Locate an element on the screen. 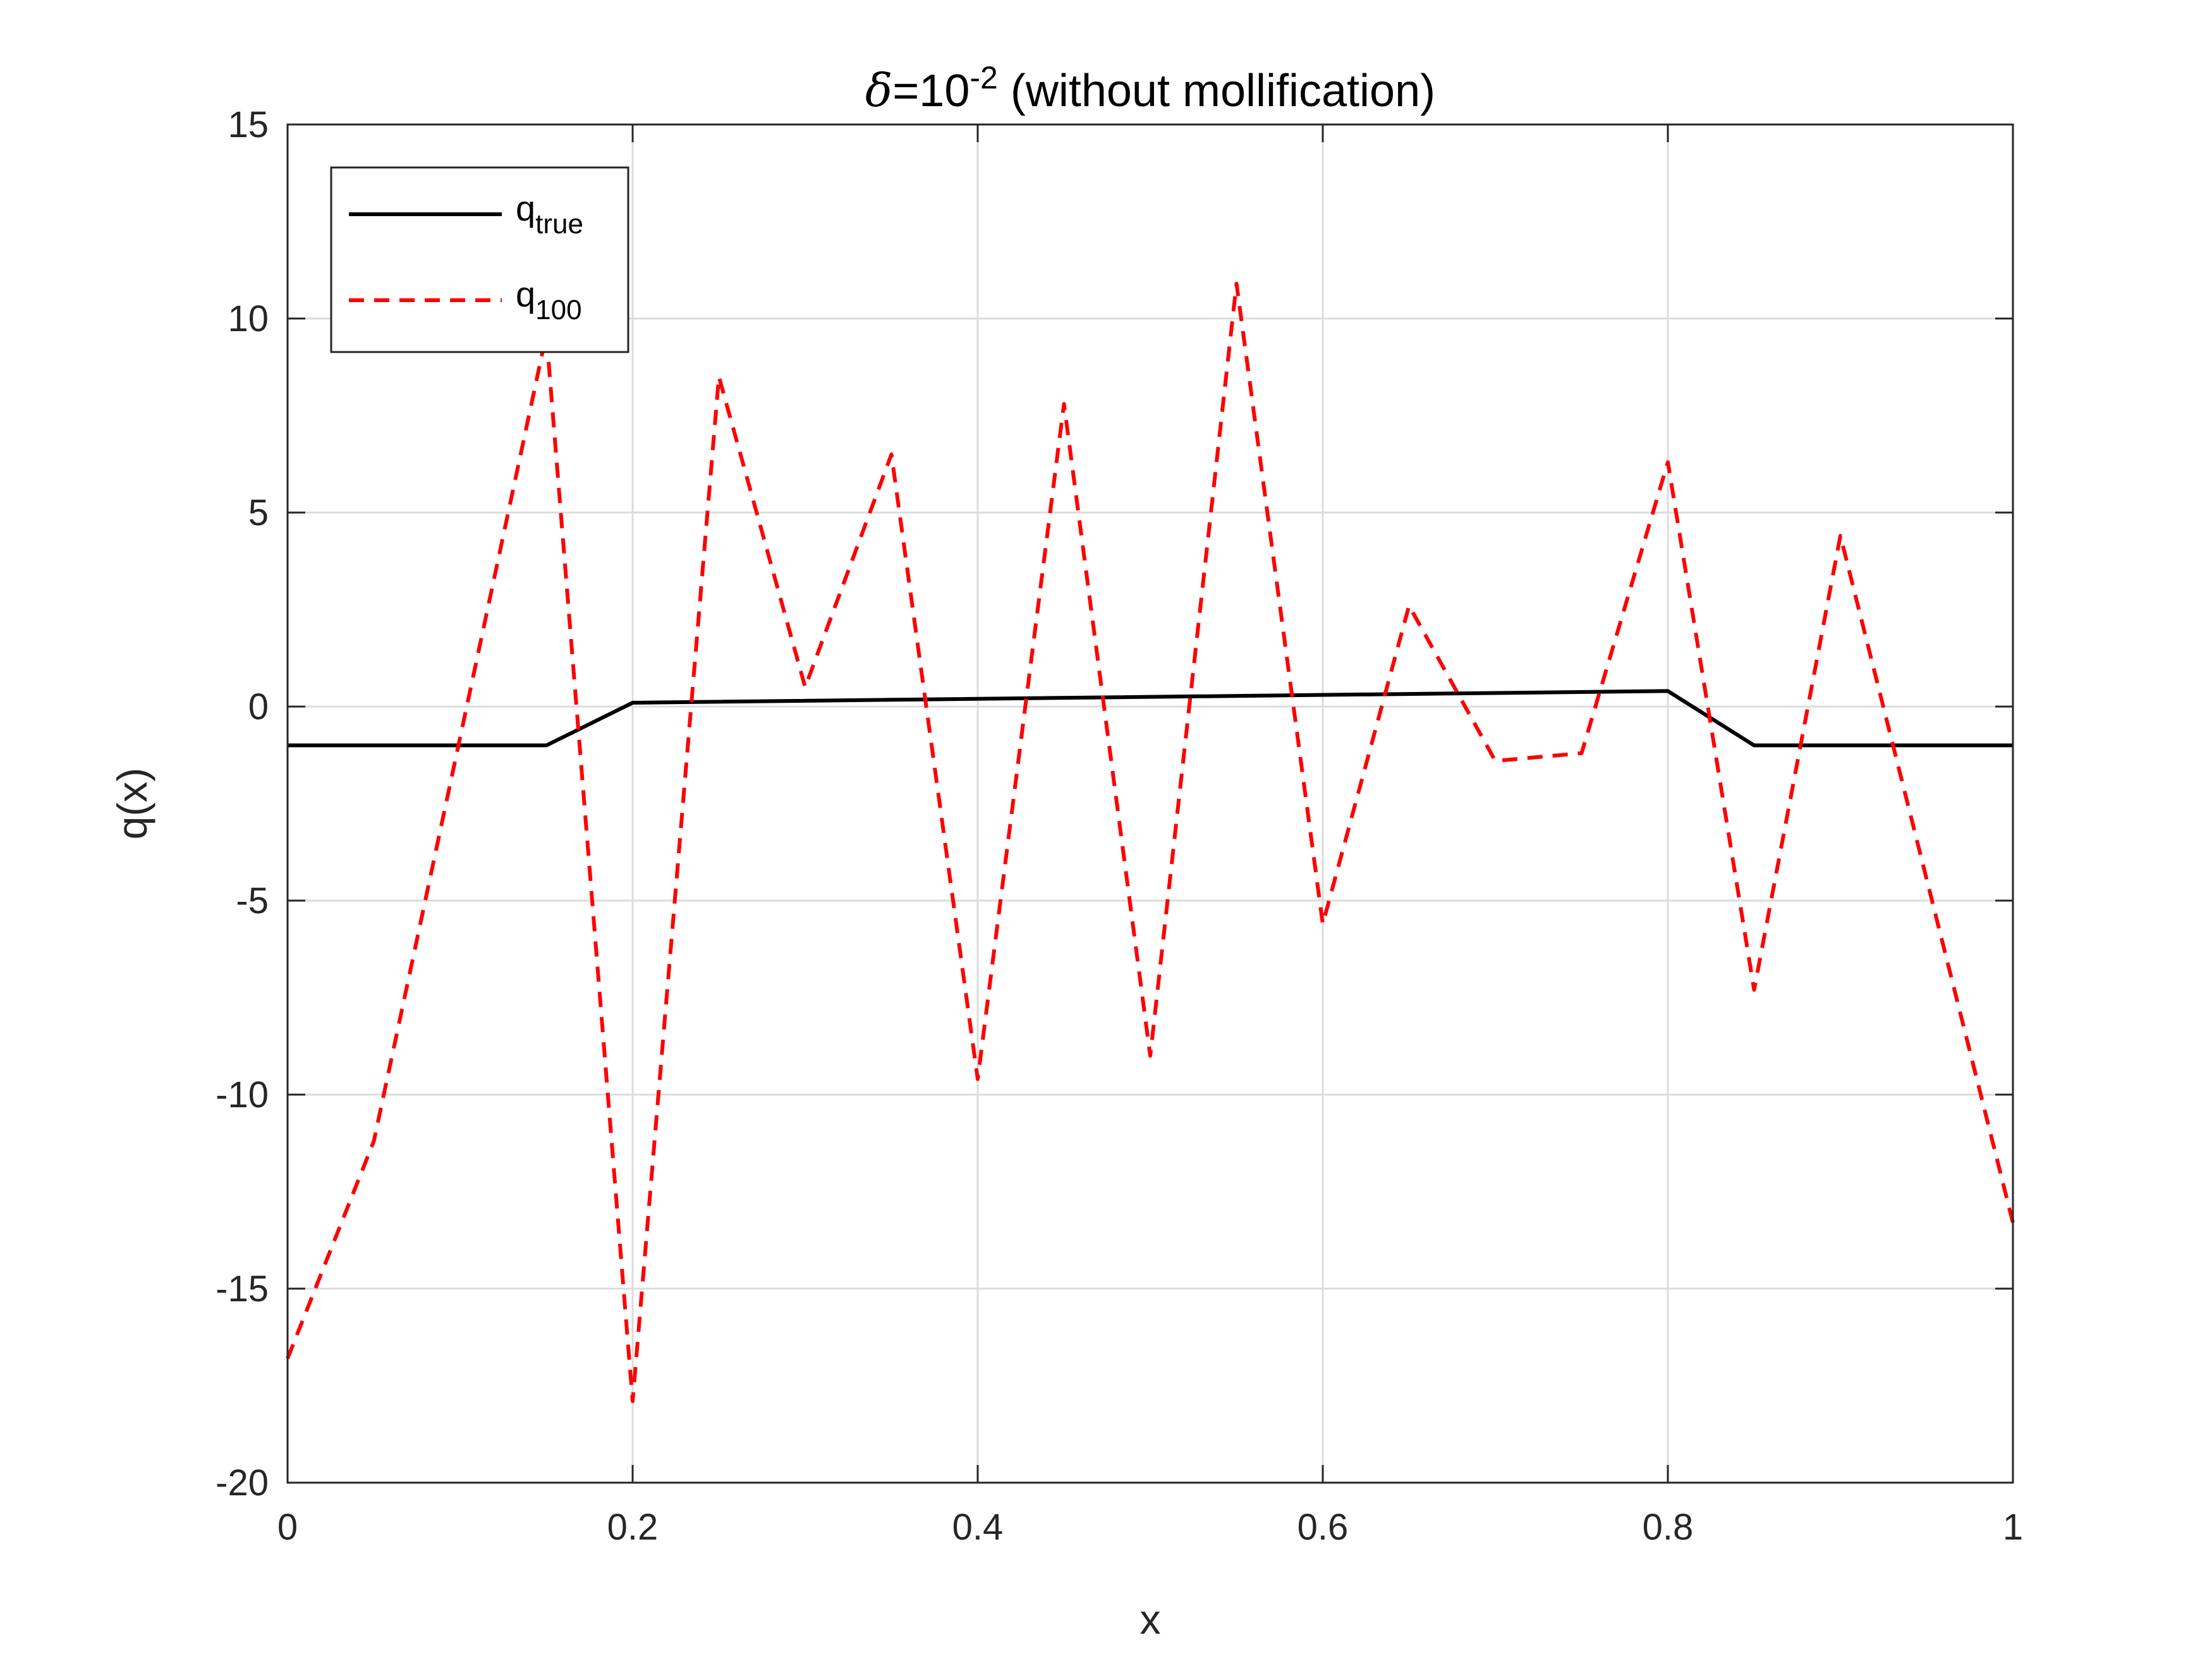 The image size is (2212, 1659). y-tick-label: 0 is located at coordinates (258, 706).